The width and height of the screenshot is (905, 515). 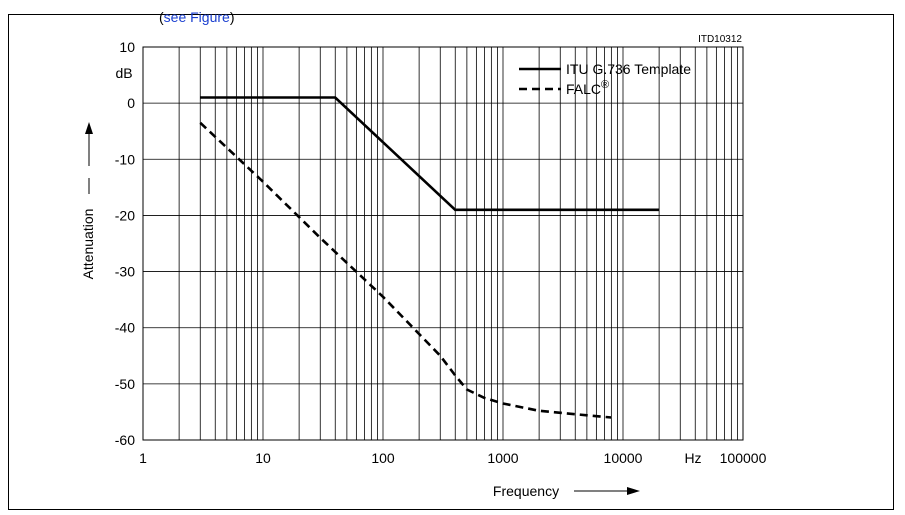 I want to click on y-tick-label: -60, so click(x=125, y=440).